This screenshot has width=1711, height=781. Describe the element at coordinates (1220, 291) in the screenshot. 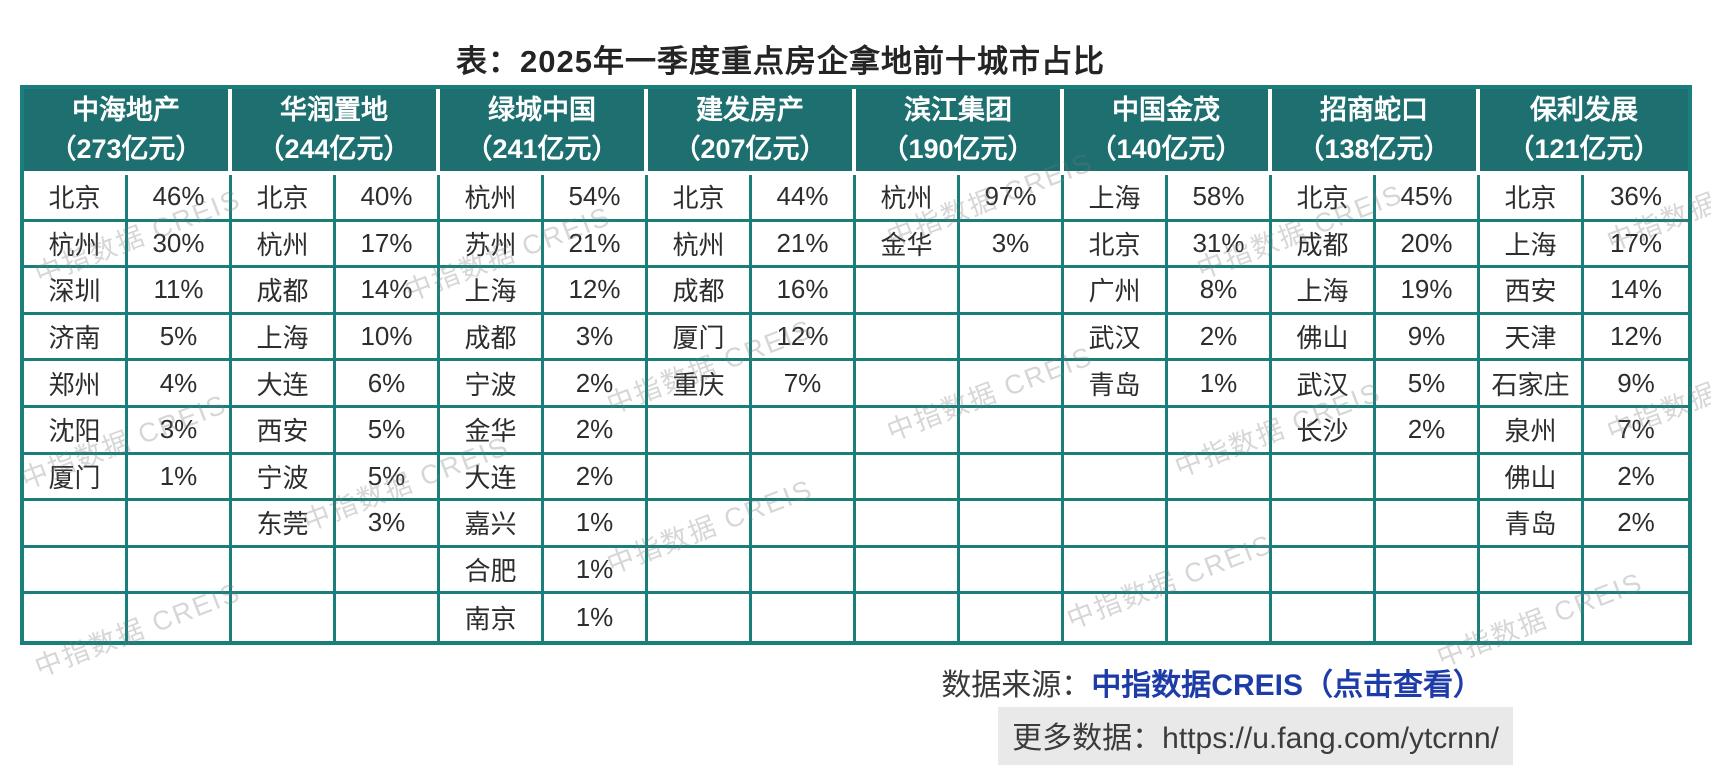

I see `pct-cell: 8%` at that location.